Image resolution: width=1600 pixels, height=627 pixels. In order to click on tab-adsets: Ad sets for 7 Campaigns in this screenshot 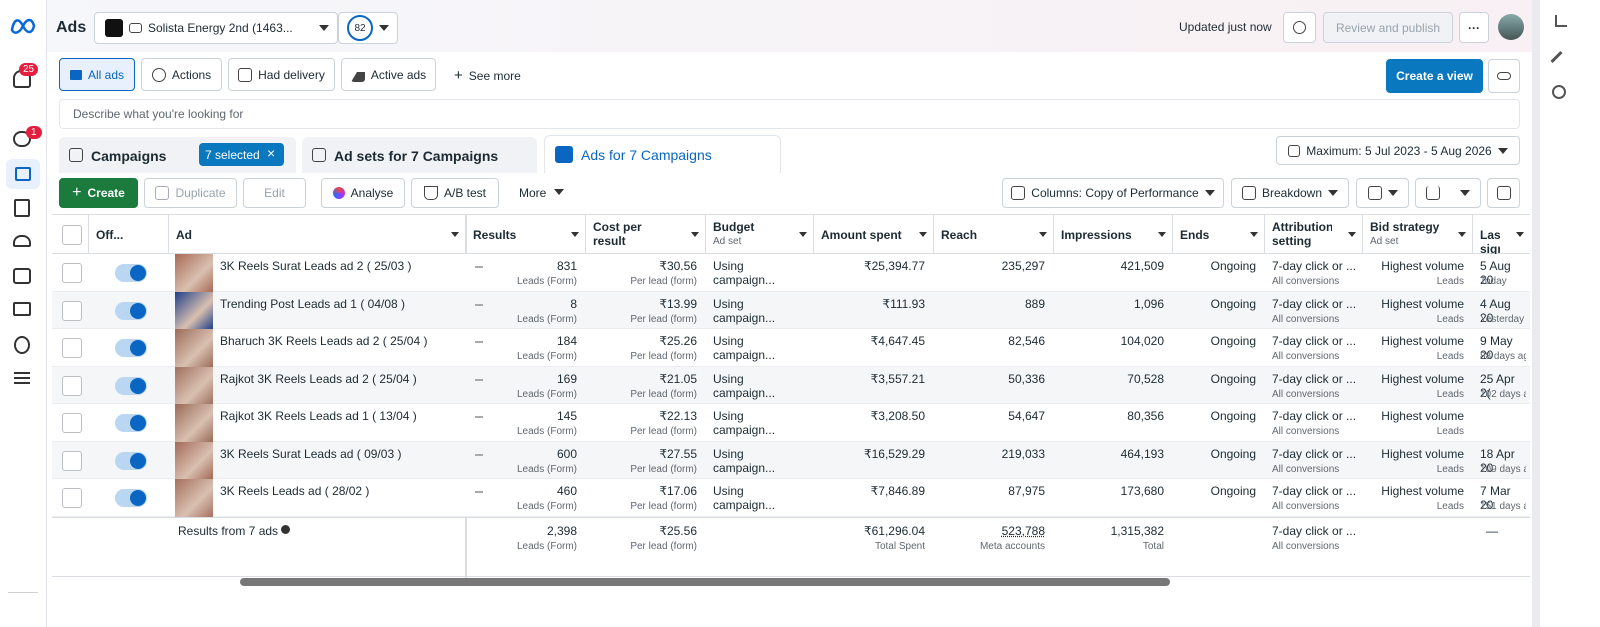, I will do `click(419, 155)`.